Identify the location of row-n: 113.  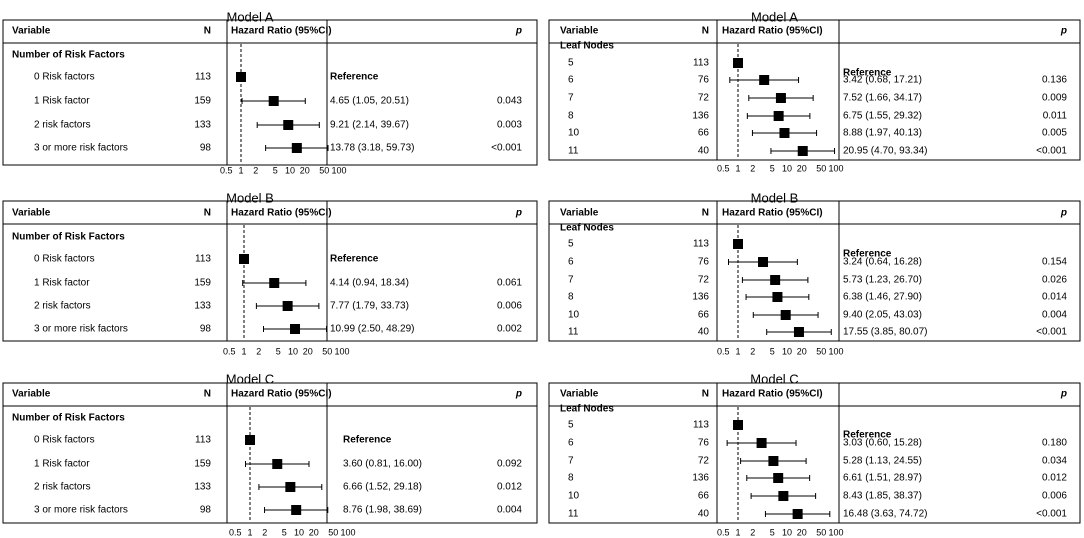
(203, 77).